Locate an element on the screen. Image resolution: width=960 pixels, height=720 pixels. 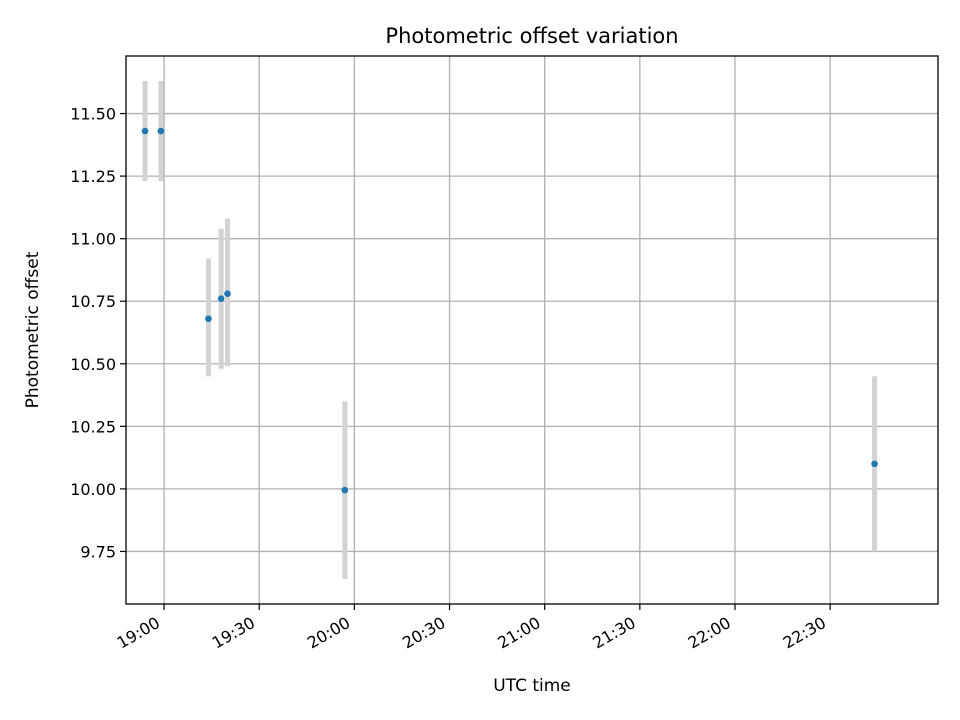
y-tick-label: 10.50 is located at coordinates (93, 364).